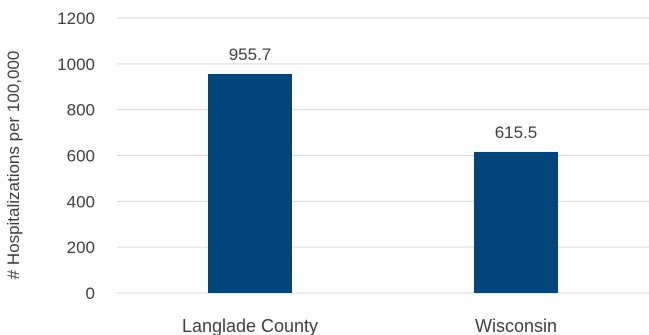 Image resolution: width=649 pixels, height=335 pixels. I want to click on y-axis-title: # Hospitalizations per 100,000, so click(13, 165).